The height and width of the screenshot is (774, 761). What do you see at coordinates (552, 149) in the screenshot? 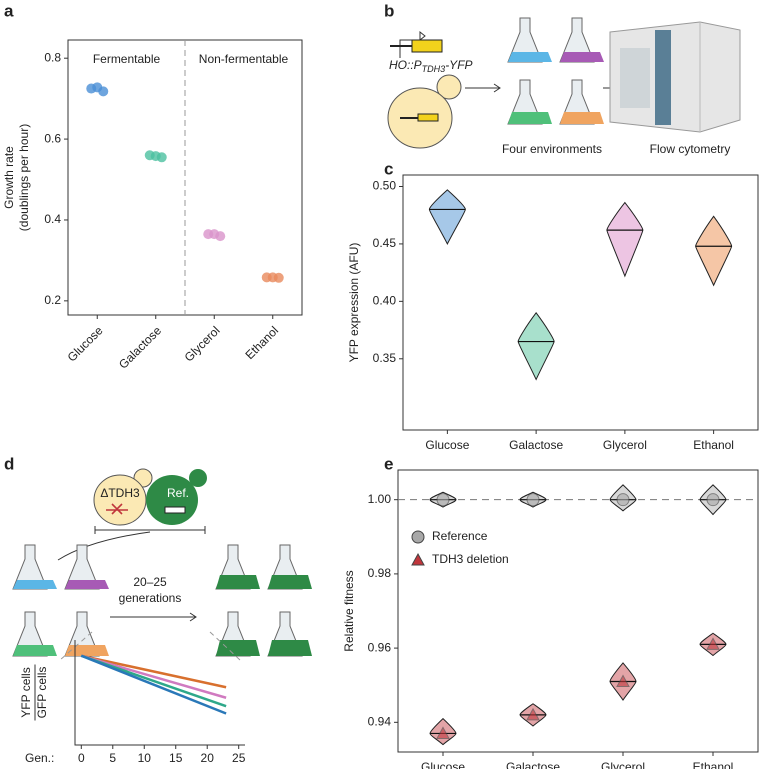
I see `step-label: Four environments` at bounding box center [552, 149].